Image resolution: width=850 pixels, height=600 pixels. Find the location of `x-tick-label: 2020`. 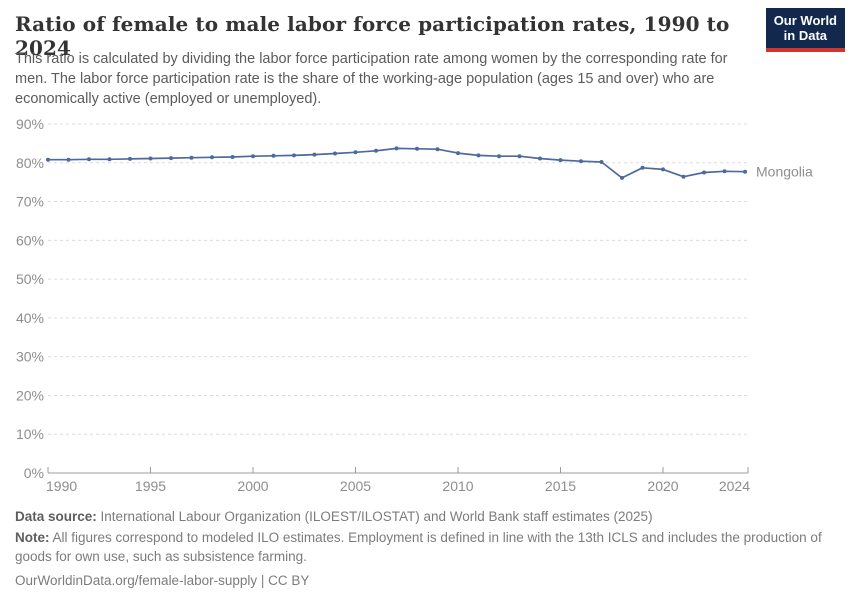

x-tick-label: 2020 is located at coordinates (662, 486).